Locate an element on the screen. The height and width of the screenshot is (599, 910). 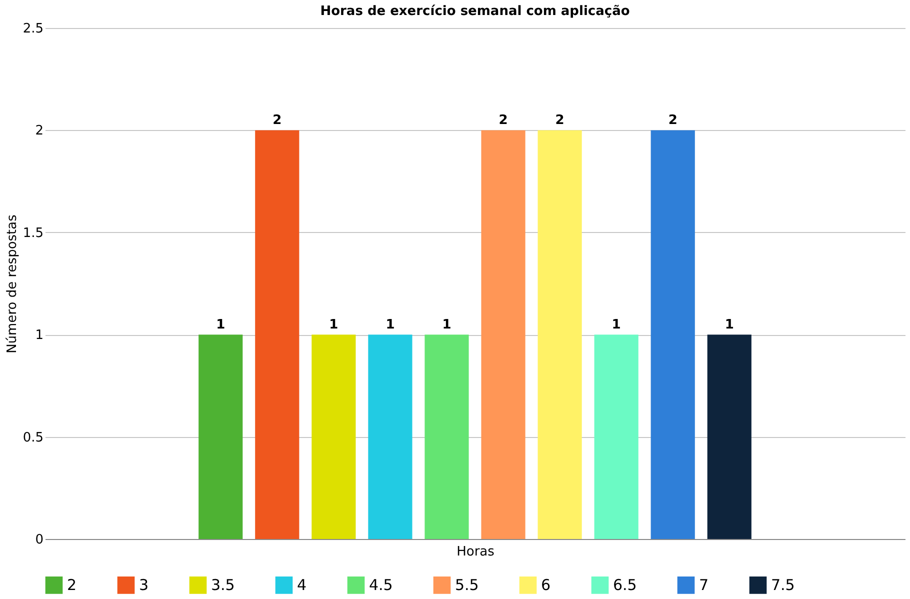
legend-label: 6 is located at coordinates (546, 585).